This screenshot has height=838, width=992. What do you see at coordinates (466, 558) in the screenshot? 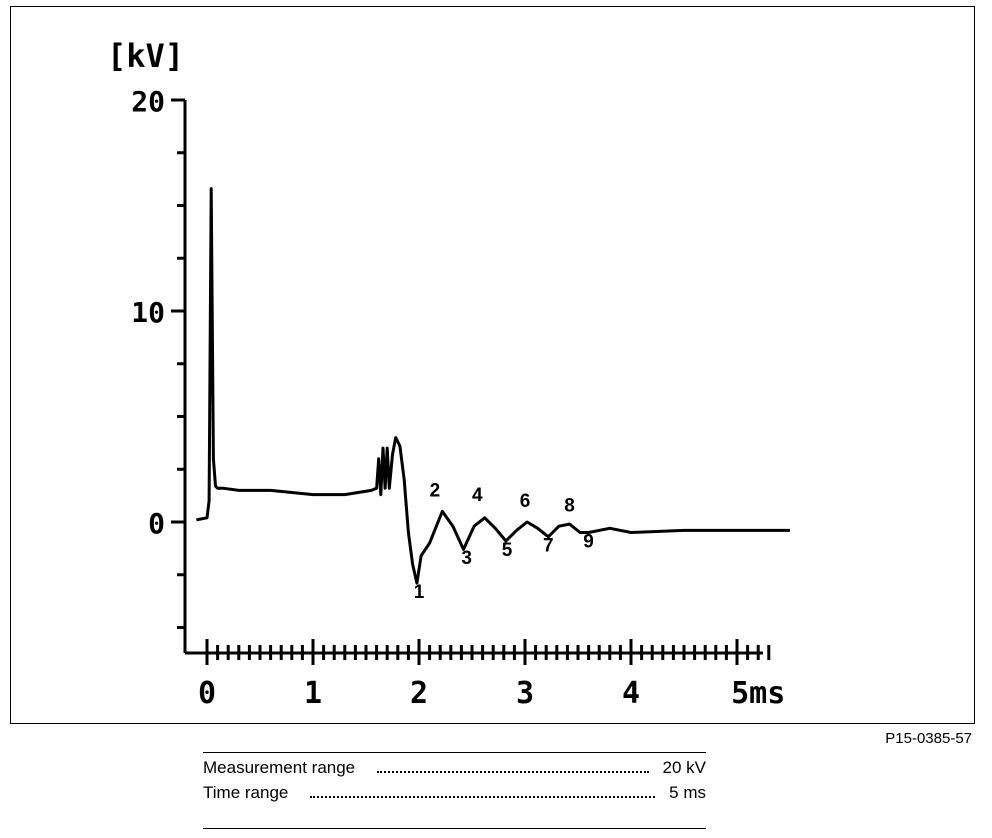
I see `peak-label: 3` at bounding box center [466, 558].